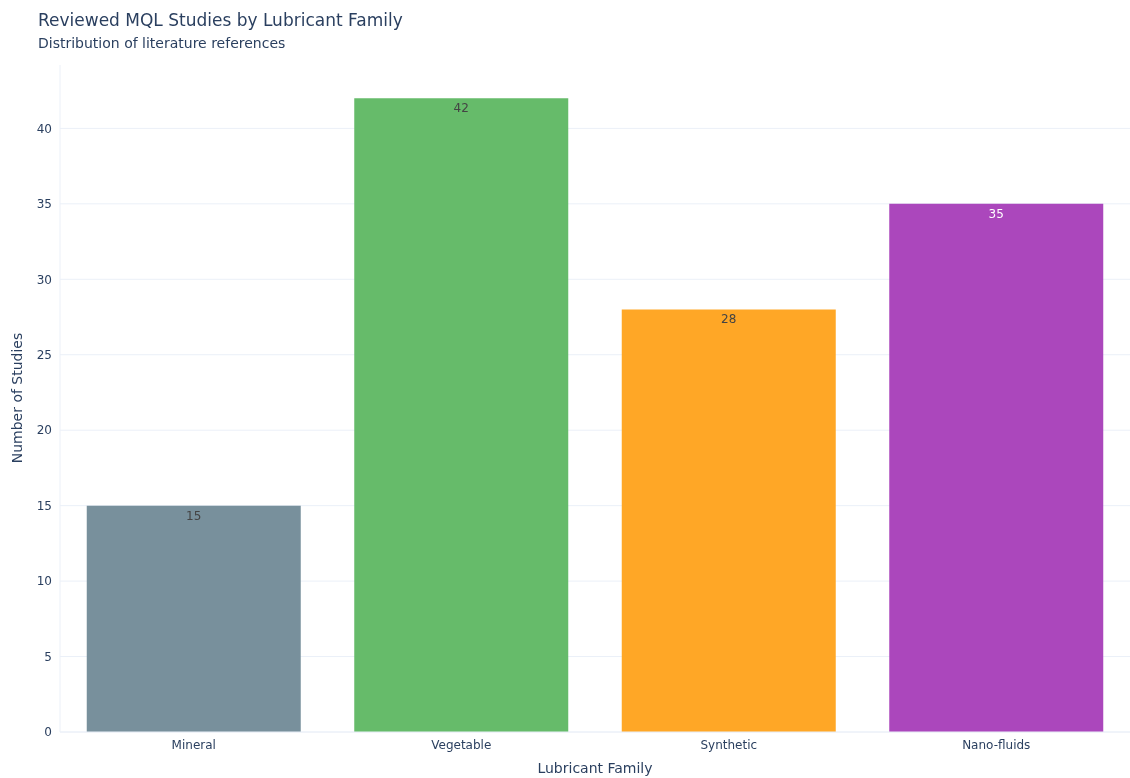 This screenshot has width=1130, height=778. What do you see at coordinates (194, 515) in the screenshot?
I see `data-label: 15` at bounding box center [194, 515].